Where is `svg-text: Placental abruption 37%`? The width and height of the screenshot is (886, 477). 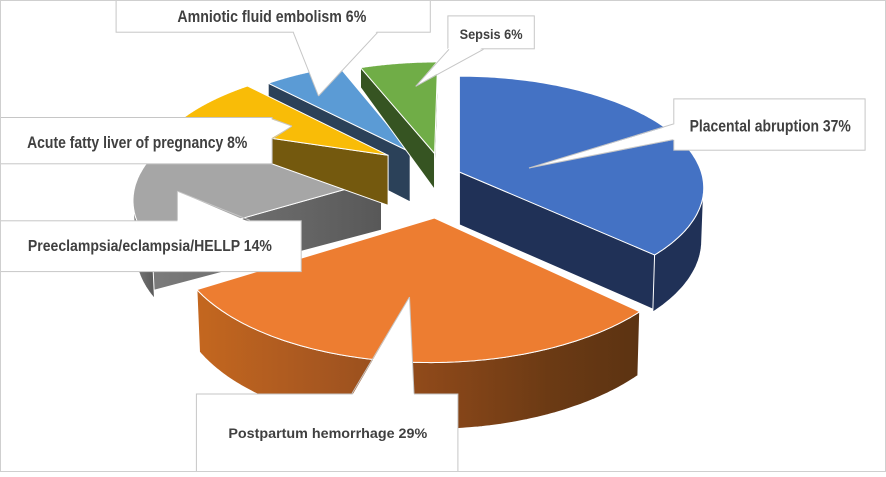 svg-text: Placental abruption 37% is located at coordinates (770, 126).